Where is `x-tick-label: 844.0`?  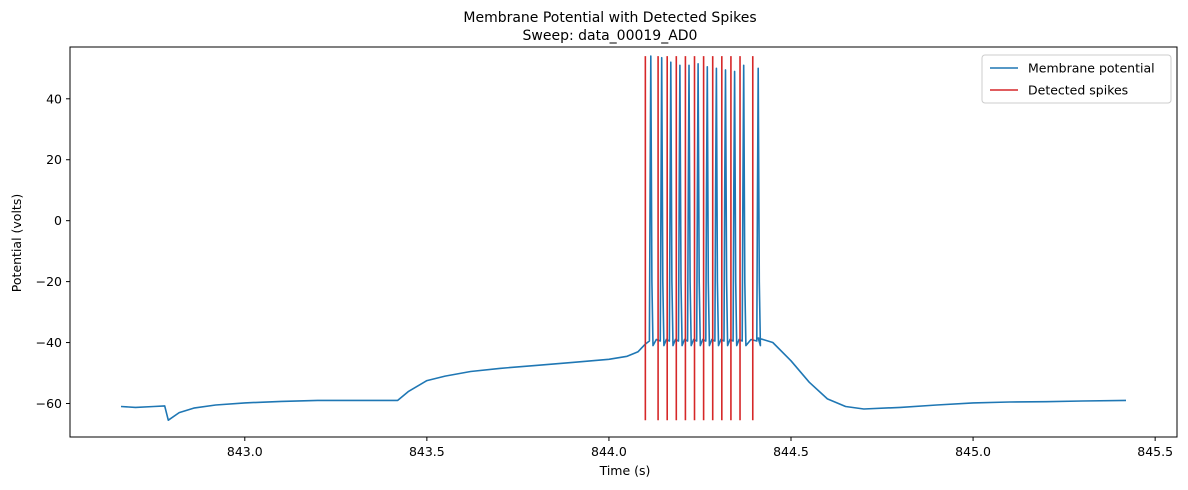 x-tick-label: 844.0 is located at coordinates (609, 451).